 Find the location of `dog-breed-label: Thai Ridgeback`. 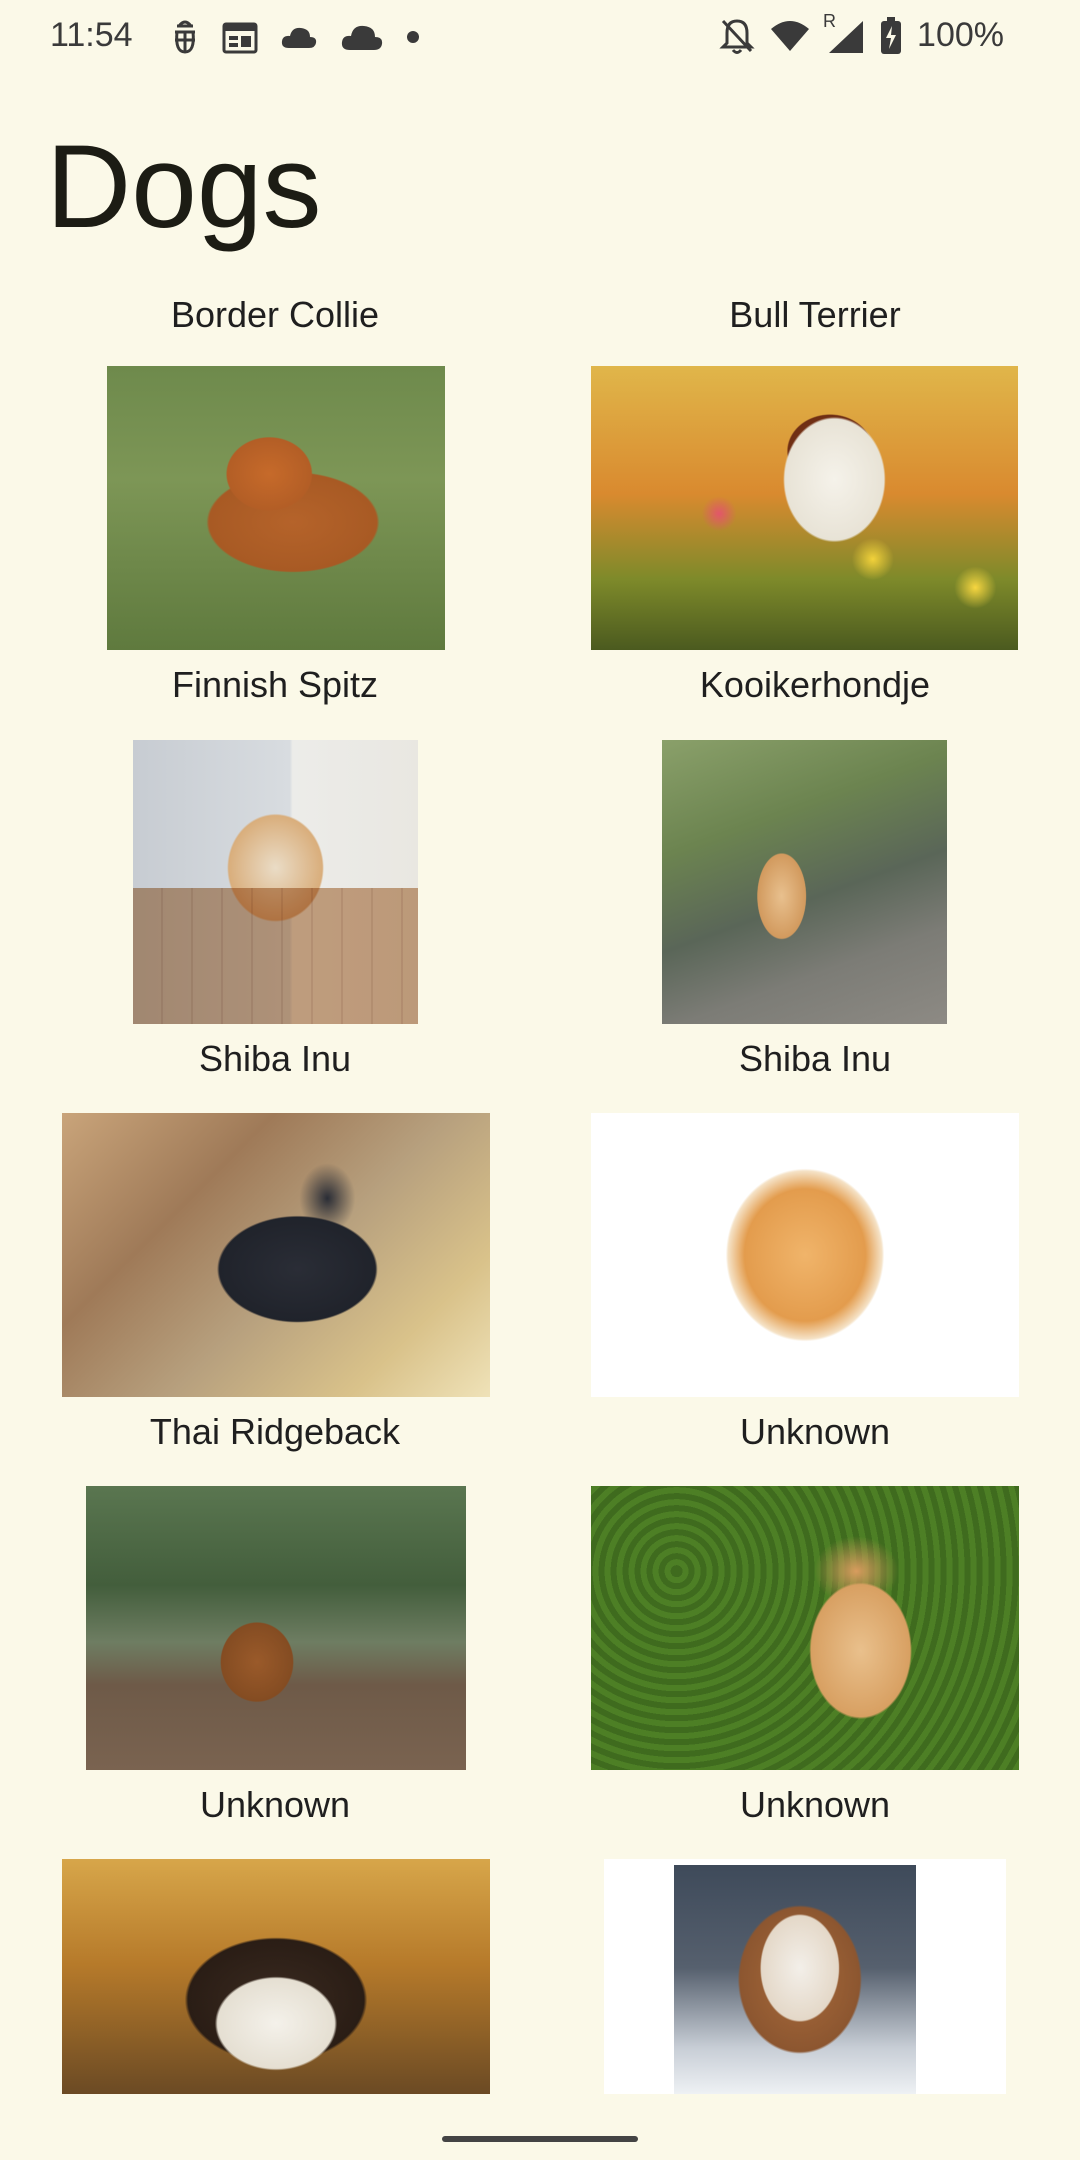

dog-breed-label: Thai Ridgeback is located at coordinates (275, 1431).